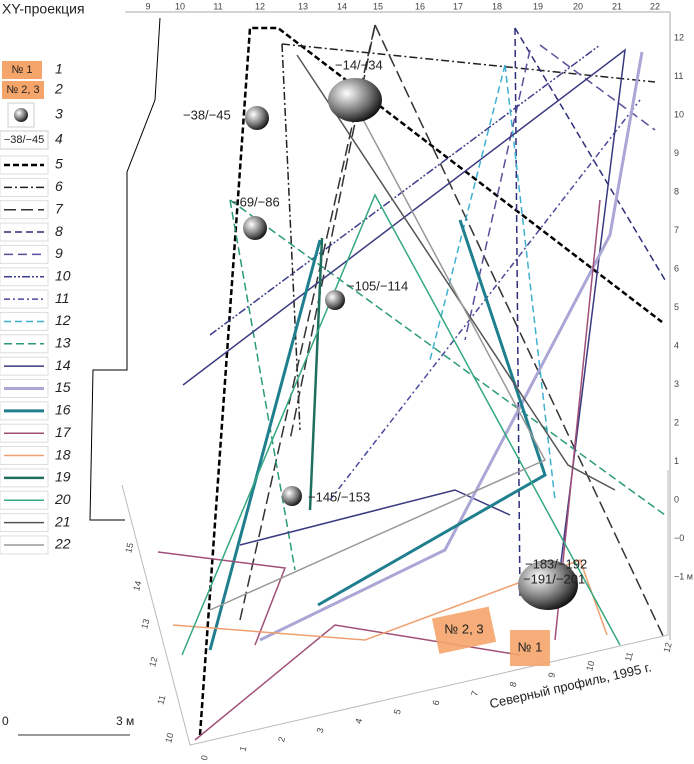 This screenshot has width=694, height=764. What do you see at coordinates (180, 6) in the screenshot?
I see `top-tick-label: 10` at bounding box center [180, 6].